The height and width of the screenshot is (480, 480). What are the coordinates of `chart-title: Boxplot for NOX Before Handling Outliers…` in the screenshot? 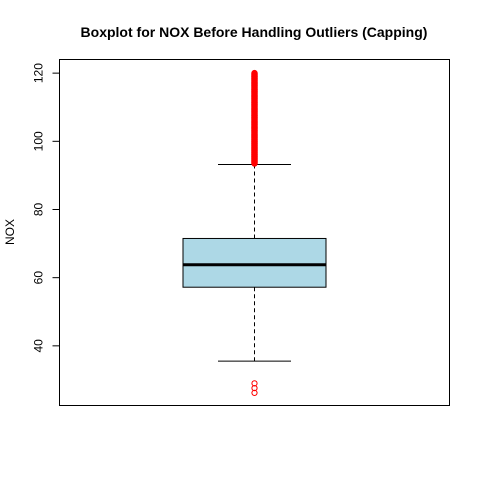 It's located at (254, 32).